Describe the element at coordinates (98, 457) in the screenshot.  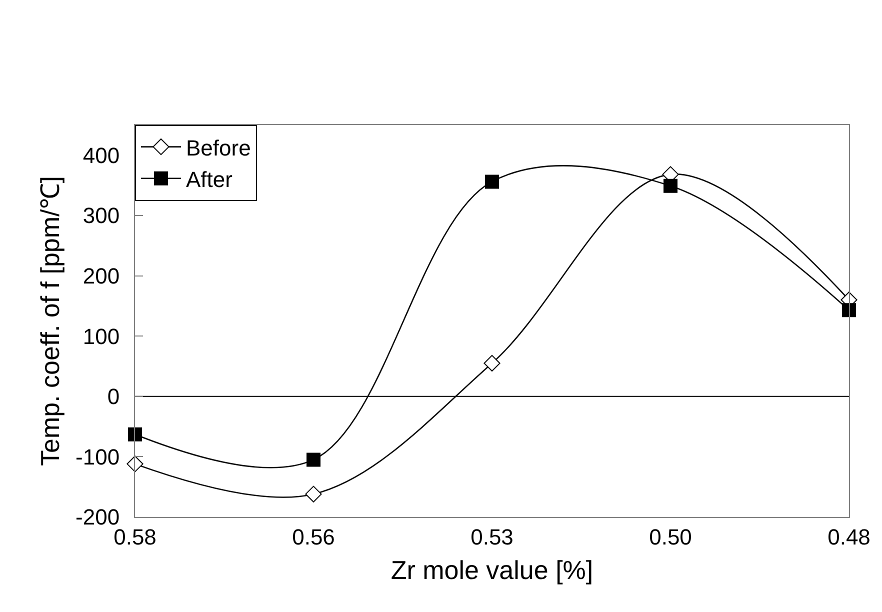
I see `y-tick-label: -100` at that location.